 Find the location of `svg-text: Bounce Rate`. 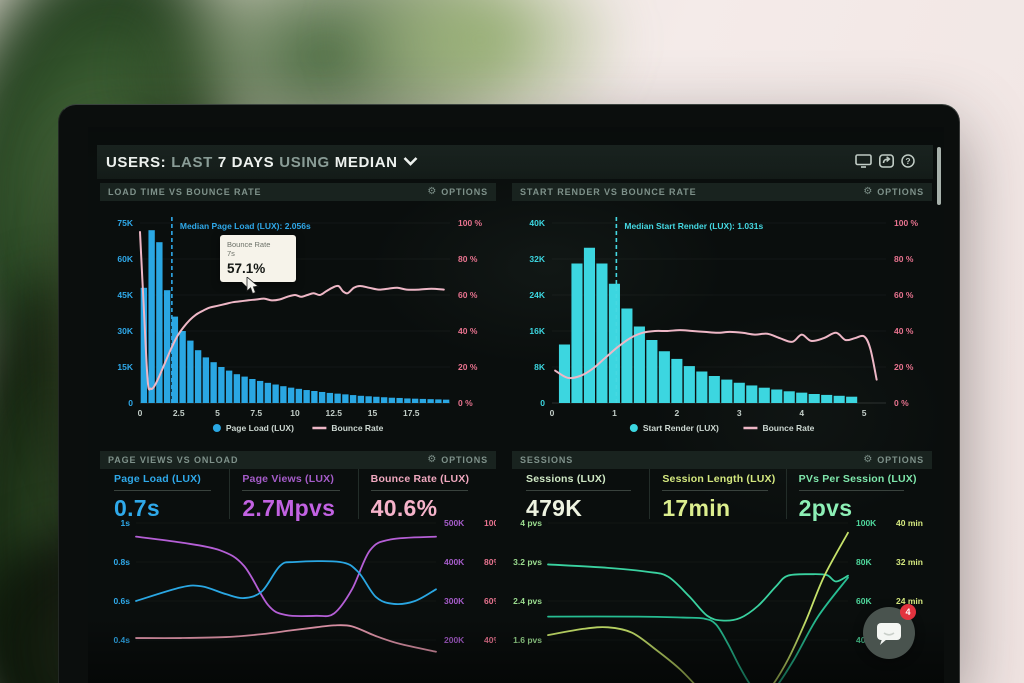

svg-text: Bounce Rate is located at coordinates (788, 428).